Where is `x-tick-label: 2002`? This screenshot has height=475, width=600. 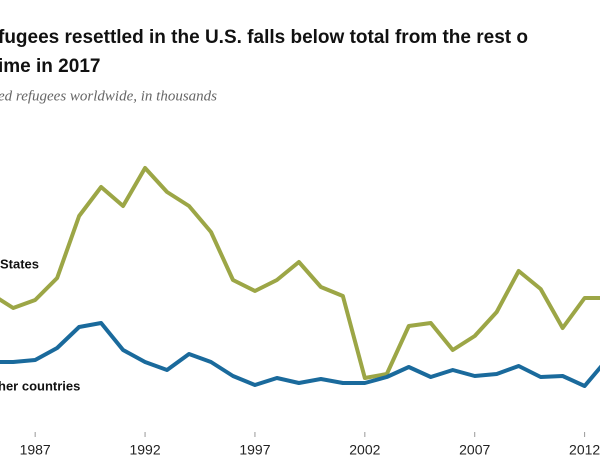
x-tick-label: 2002 is located at coordinates (364, 450).